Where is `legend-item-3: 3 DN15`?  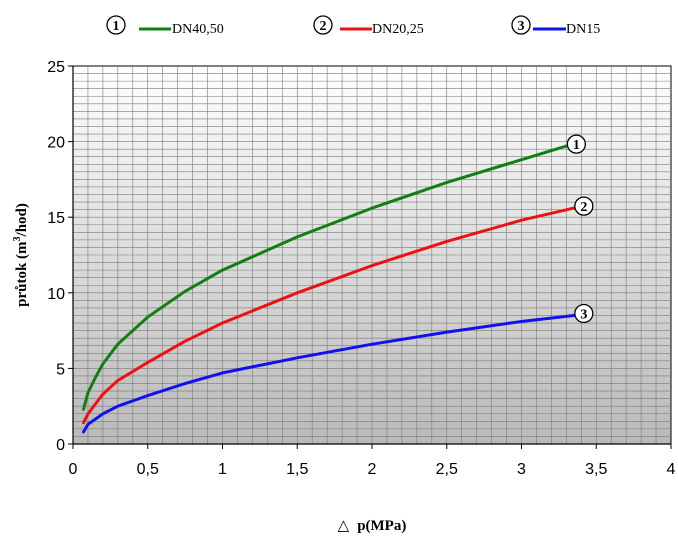 legend-item-3: 3 DN15 is located at coordinates (555, 26).